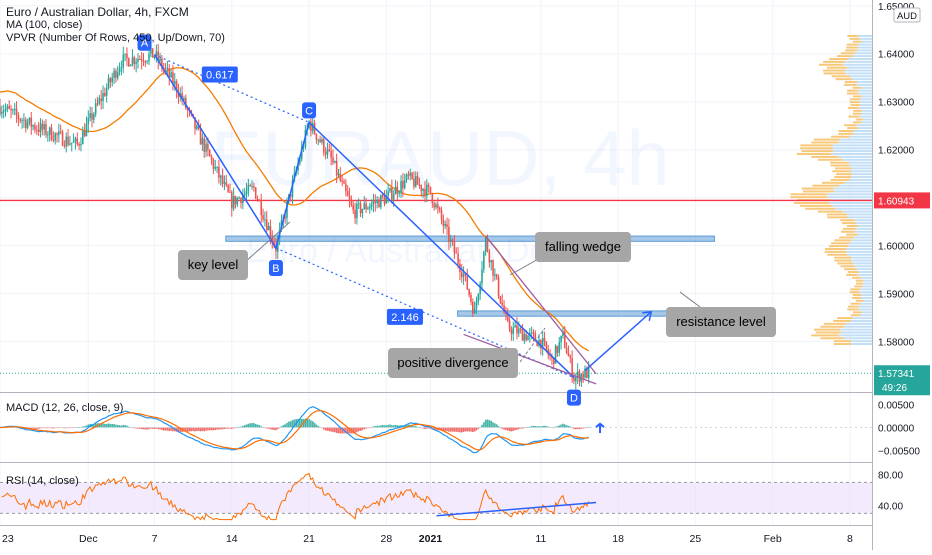  Describe the element at coordinates (309, 110) in the screenshot. I see `point-c-badge-bg` at that location.